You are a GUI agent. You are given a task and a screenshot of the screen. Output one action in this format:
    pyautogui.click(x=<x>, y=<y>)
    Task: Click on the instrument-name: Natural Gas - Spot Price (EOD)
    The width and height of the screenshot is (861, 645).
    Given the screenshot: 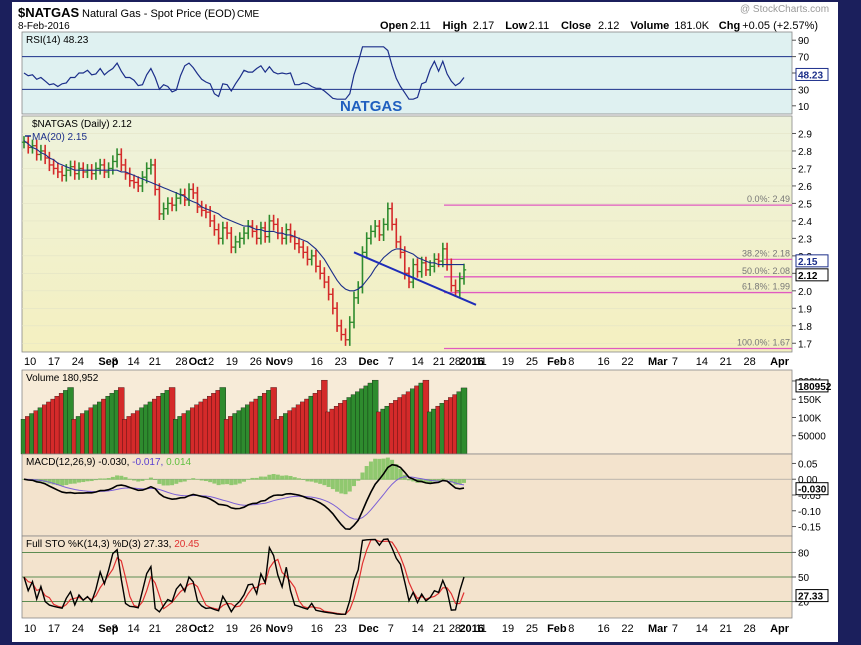 What is the action you would take?
    pyautogui.click(x=158, y=14)
    